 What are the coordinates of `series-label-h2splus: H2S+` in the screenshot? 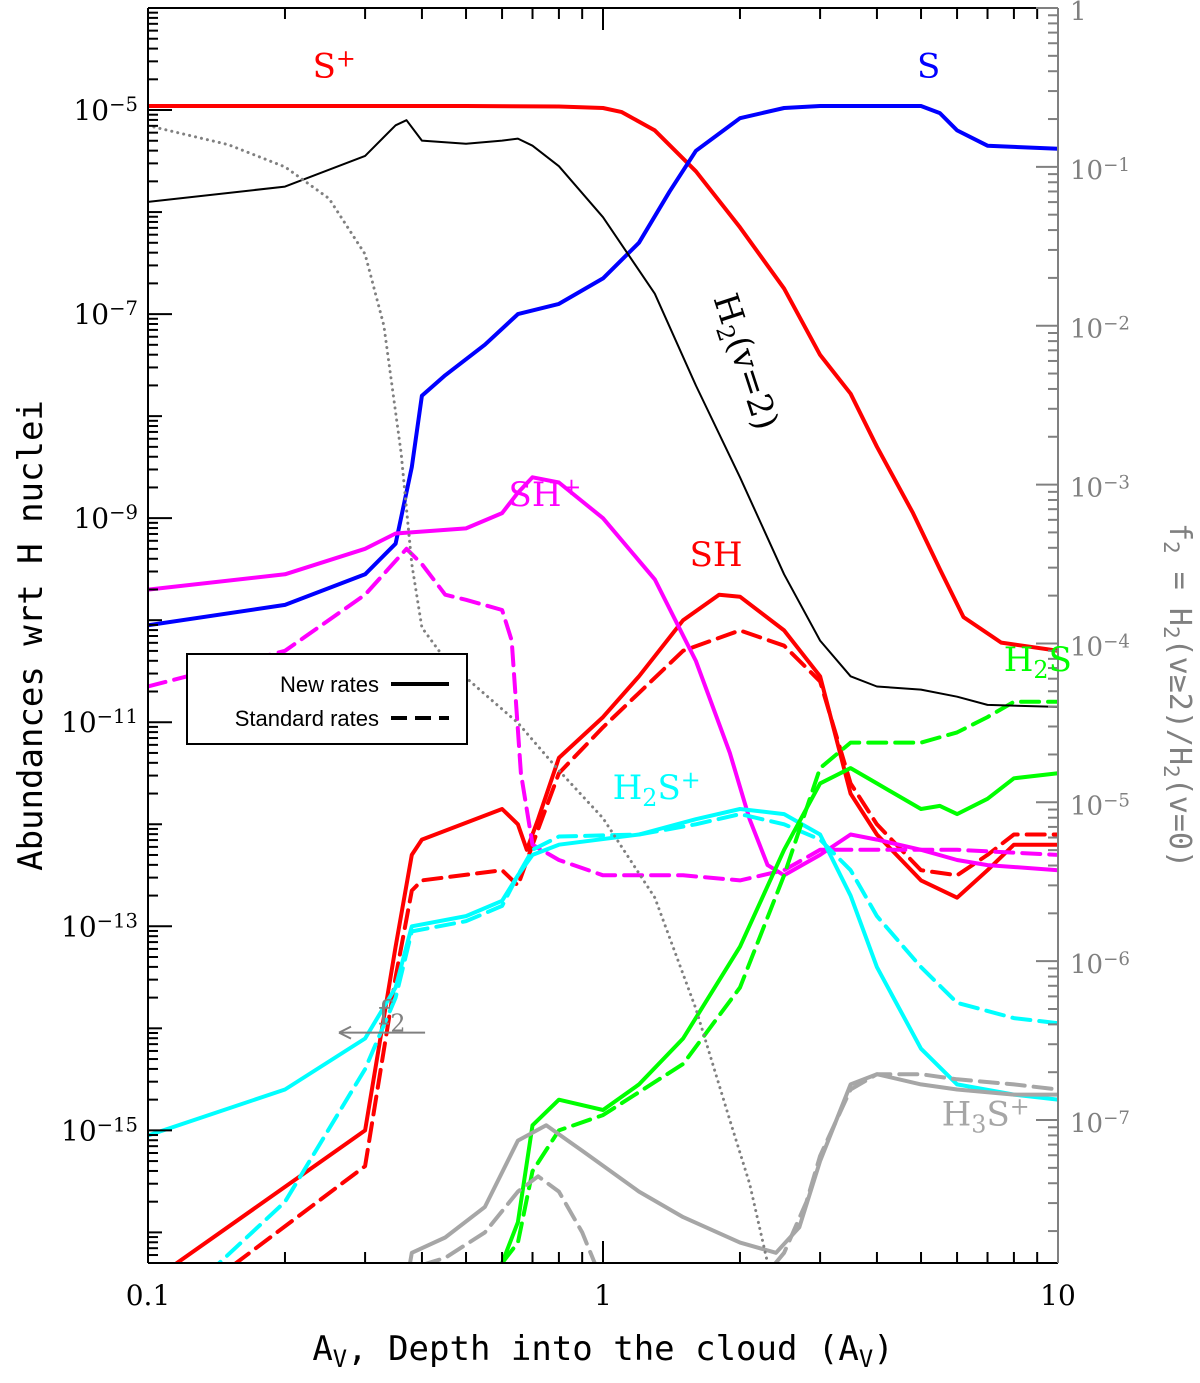 It's located at (657, 789).